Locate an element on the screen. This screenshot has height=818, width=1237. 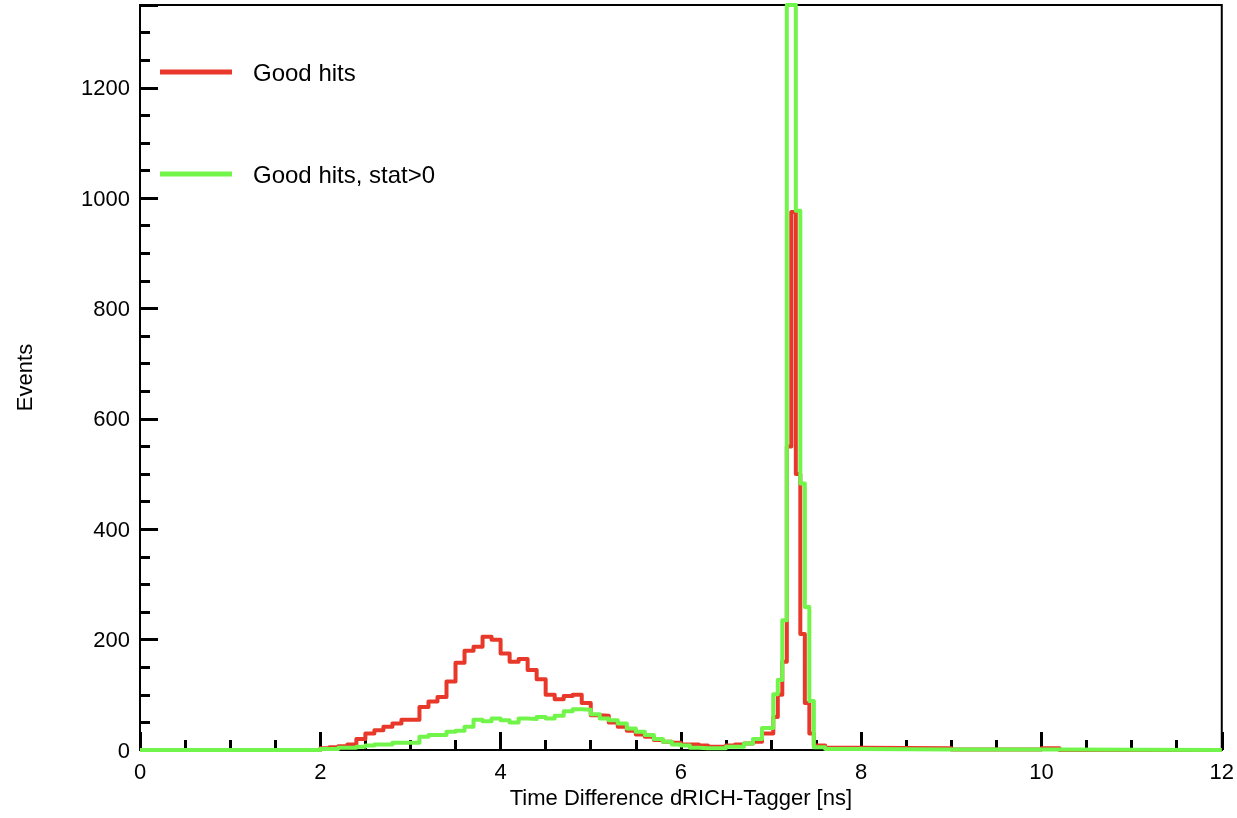
y-tick-label: 0 is located at coordinates (123, 750).